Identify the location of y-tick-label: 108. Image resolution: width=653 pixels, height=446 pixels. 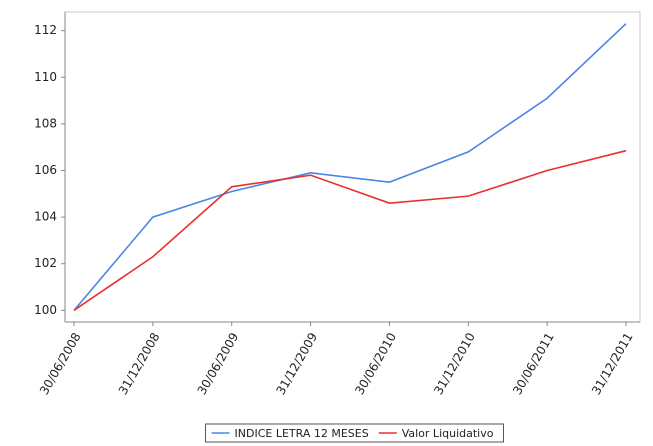
(45, 123).